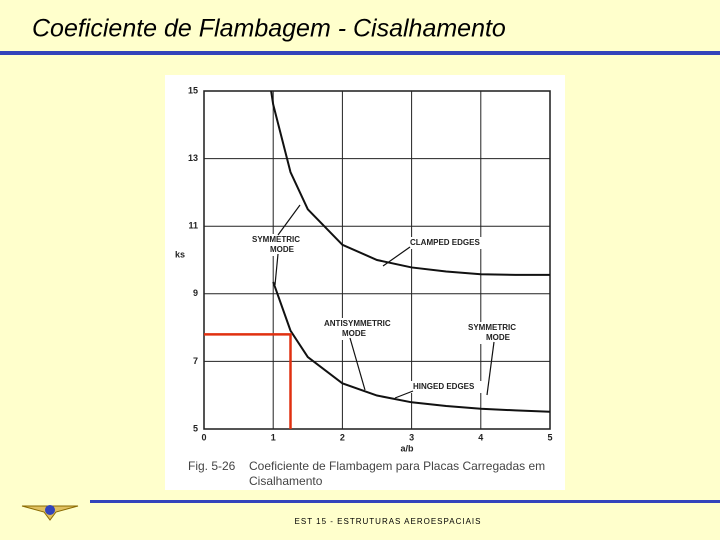 The image size is (720, 540). Describe the element at coordinates (203, 437) in the screenshot. I see `x-tick-label: 0` at that location.